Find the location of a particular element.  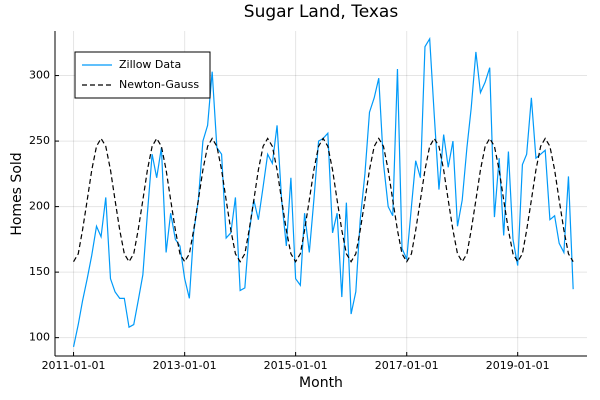

y-tick-label: 300 is located at coordinates (39, 75).